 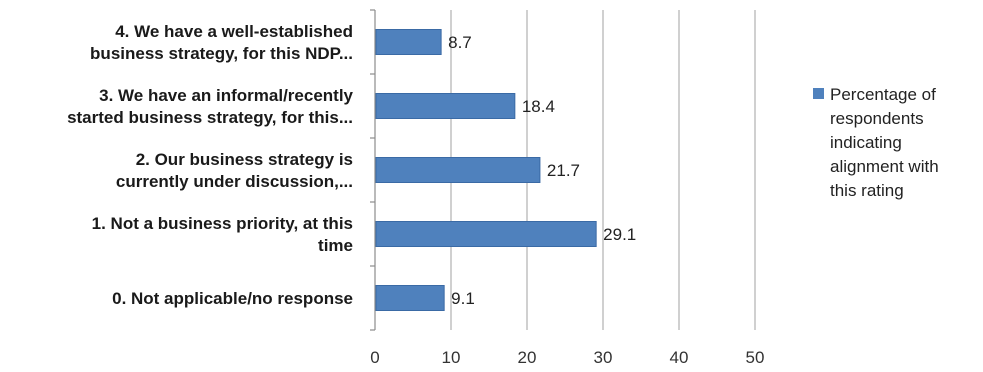 What do you see at coordinates (619, 234) in the screenshot?
I see `data-label: 29.1` at bounding box center [619, 234].